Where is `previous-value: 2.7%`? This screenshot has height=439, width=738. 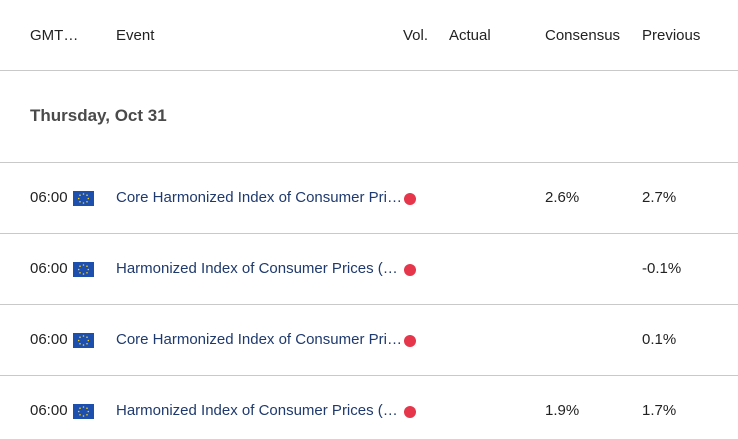
previous-value: 2.7% is located at coordinates (659, 197).